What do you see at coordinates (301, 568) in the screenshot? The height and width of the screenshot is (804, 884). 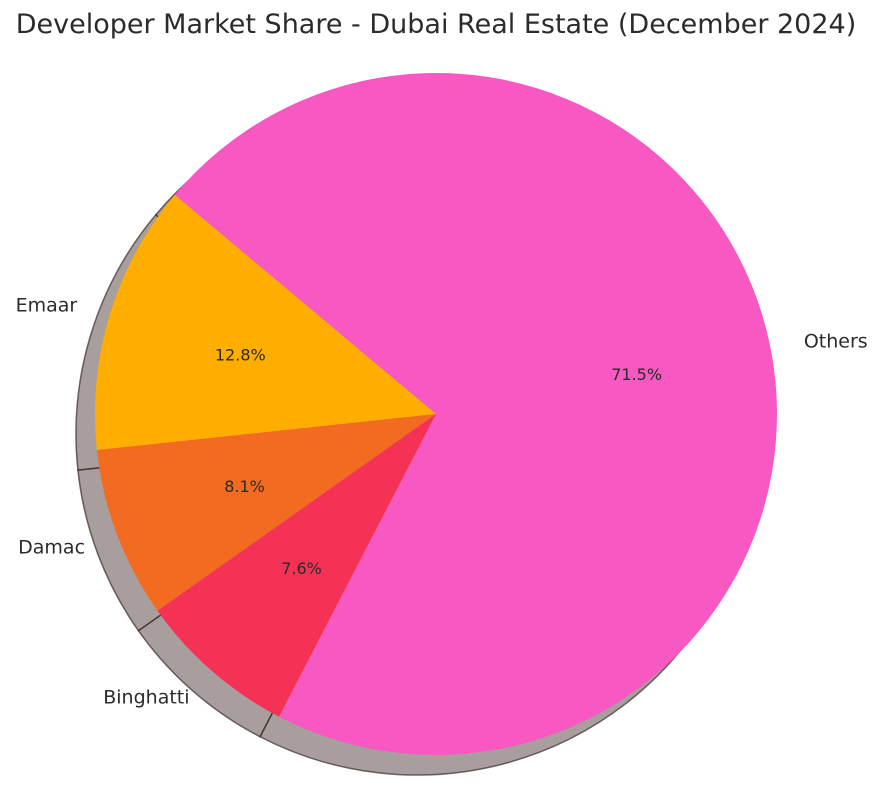 I see `percent-label-binghatti: 7.6%` at bounding box center [301, 568].